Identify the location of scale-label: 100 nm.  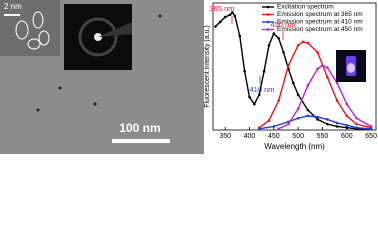
(139, 128).